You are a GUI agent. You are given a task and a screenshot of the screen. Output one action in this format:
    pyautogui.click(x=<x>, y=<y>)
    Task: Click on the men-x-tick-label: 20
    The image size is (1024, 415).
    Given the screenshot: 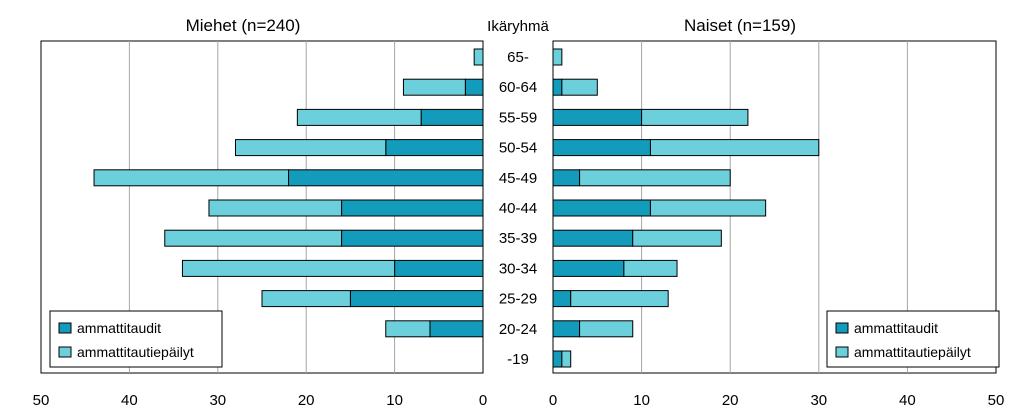 What is the action you would take?
    pyautogui.click(x=306, y=400)
    